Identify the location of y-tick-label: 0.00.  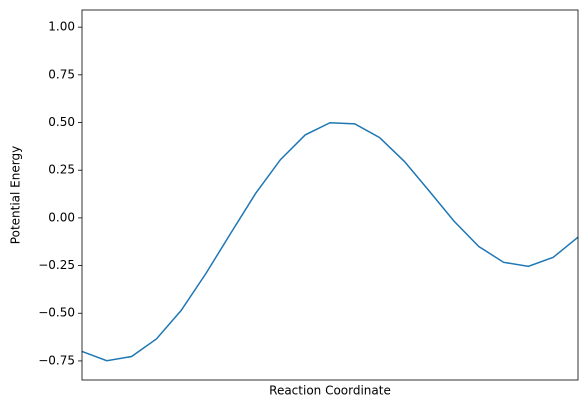
(61, 217).